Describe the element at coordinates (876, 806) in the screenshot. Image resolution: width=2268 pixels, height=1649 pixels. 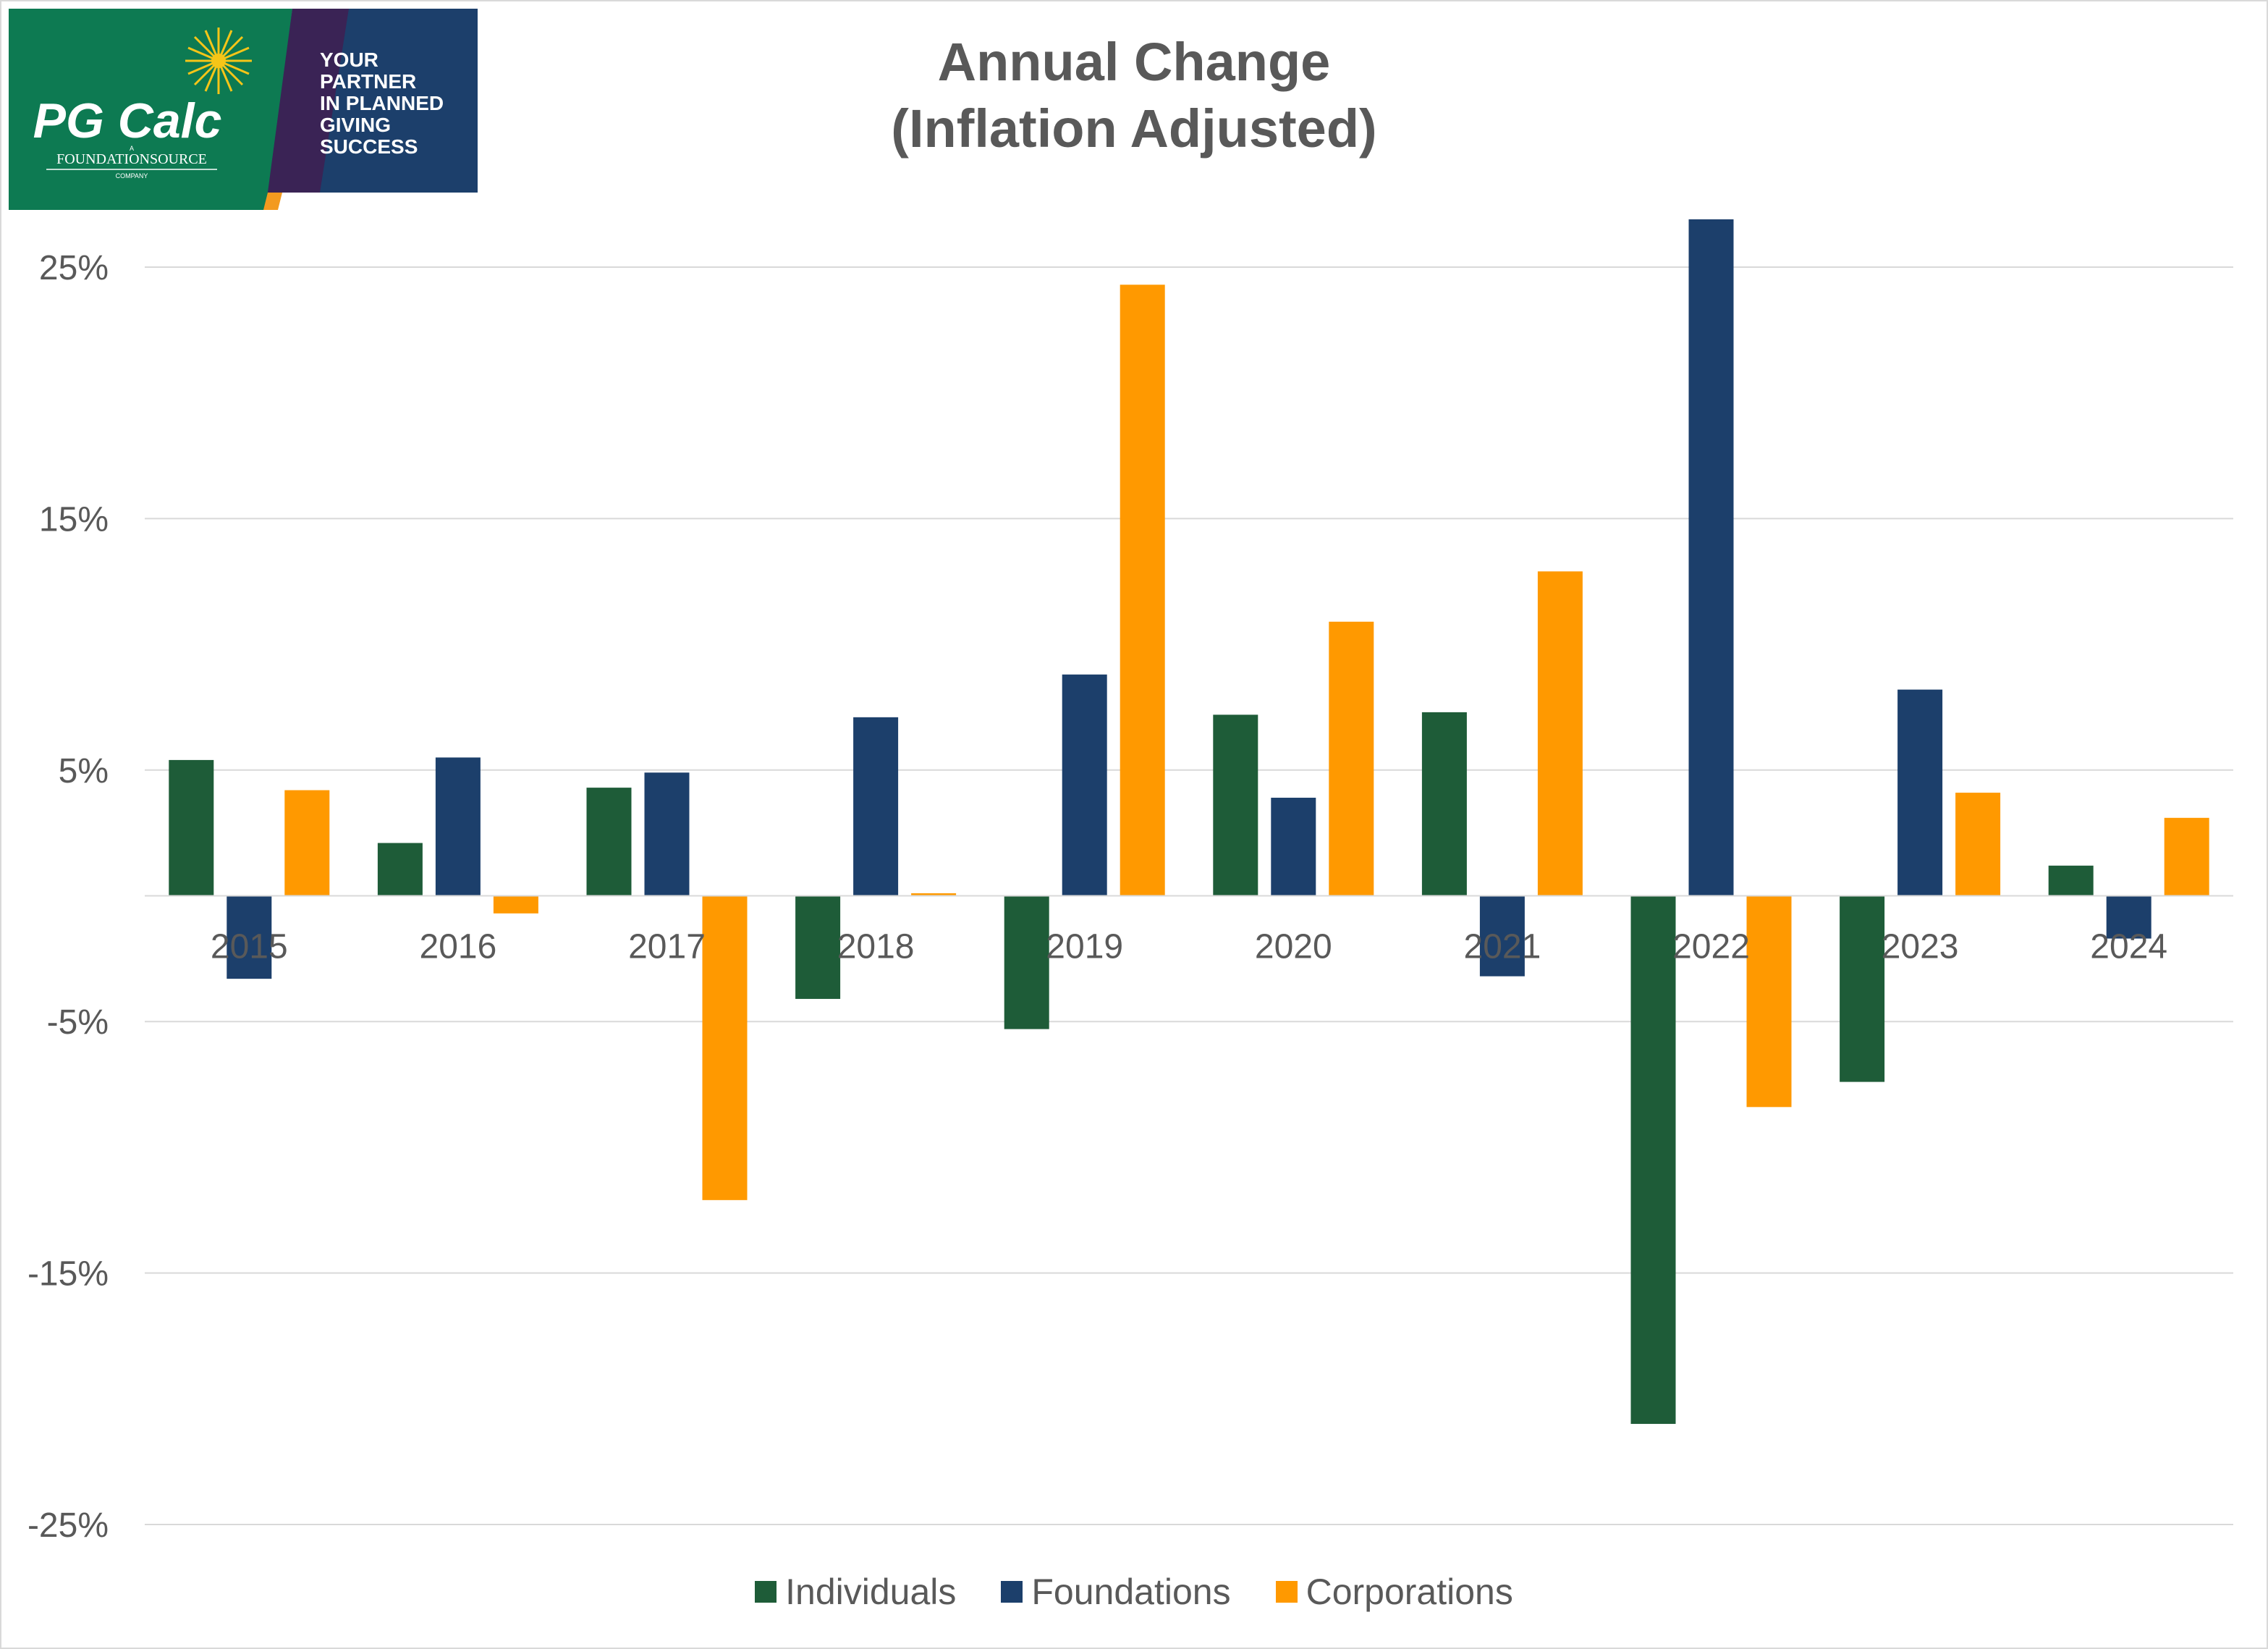
I see `bar-foundations-2018` at that location.